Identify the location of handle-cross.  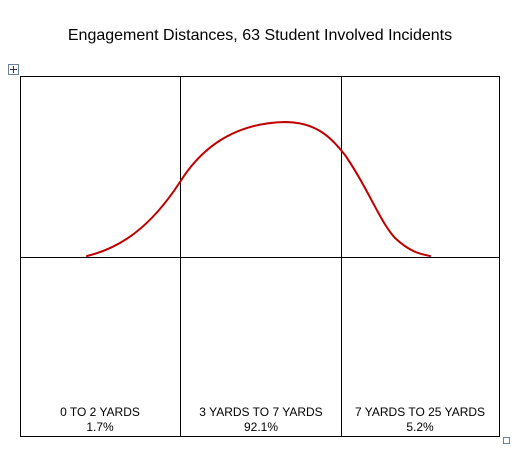
(13, 69).